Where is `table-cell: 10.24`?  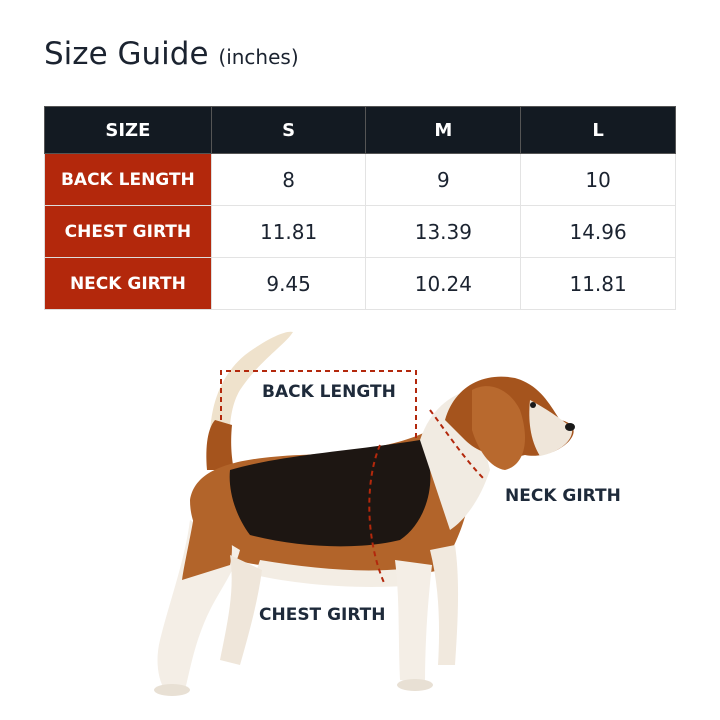 table-cell: 10.24 is located at coordinates (443, 283).